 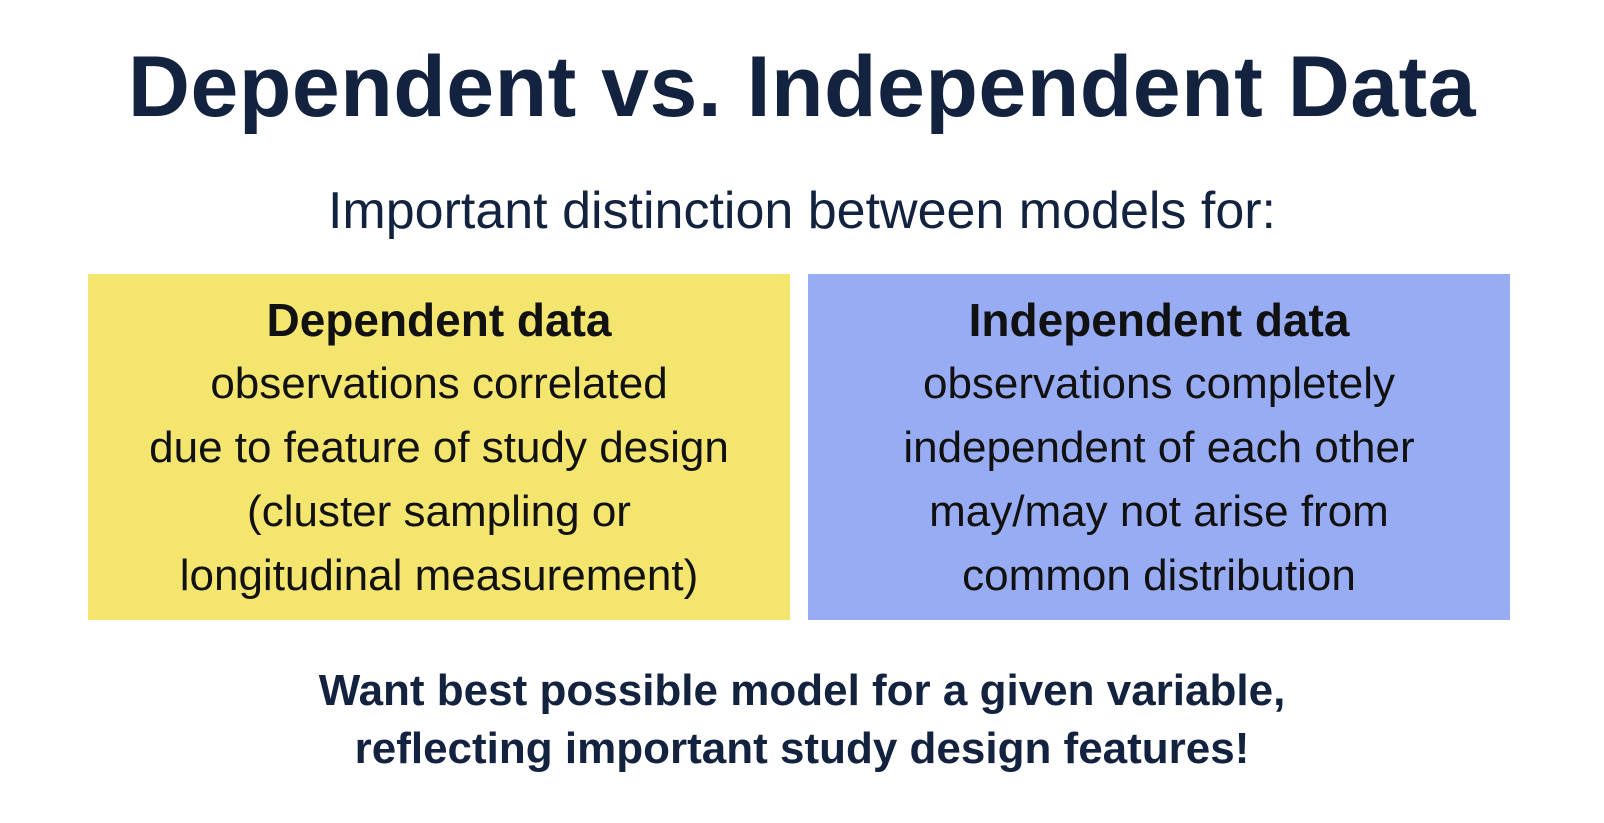 What do you see at coordinates (439, 511) in the screenshot?
I see `dependent-data-line: (cluster sampling or` at bounding box center [439, 511].